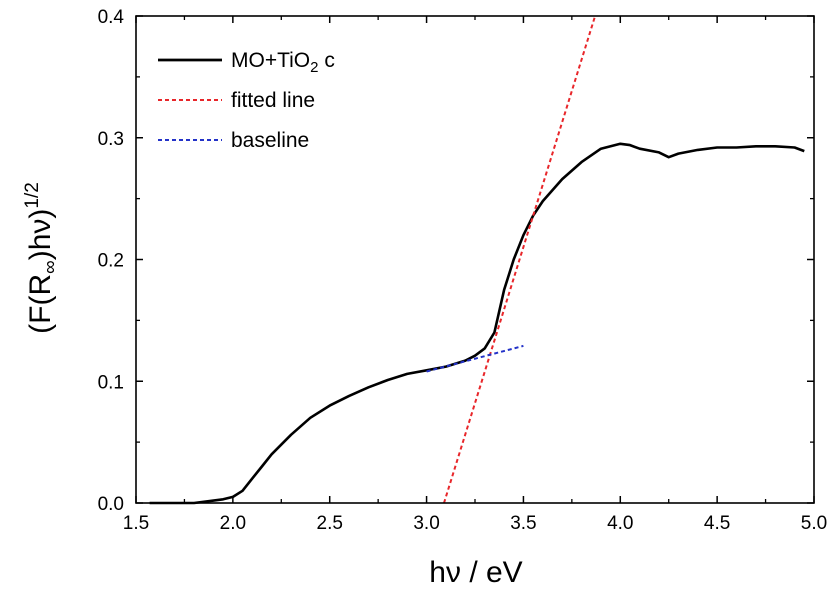  Describe the element at coordinates (620, 523) in the screenshot. I see `x-tick-label-5: 4.0` at that location.